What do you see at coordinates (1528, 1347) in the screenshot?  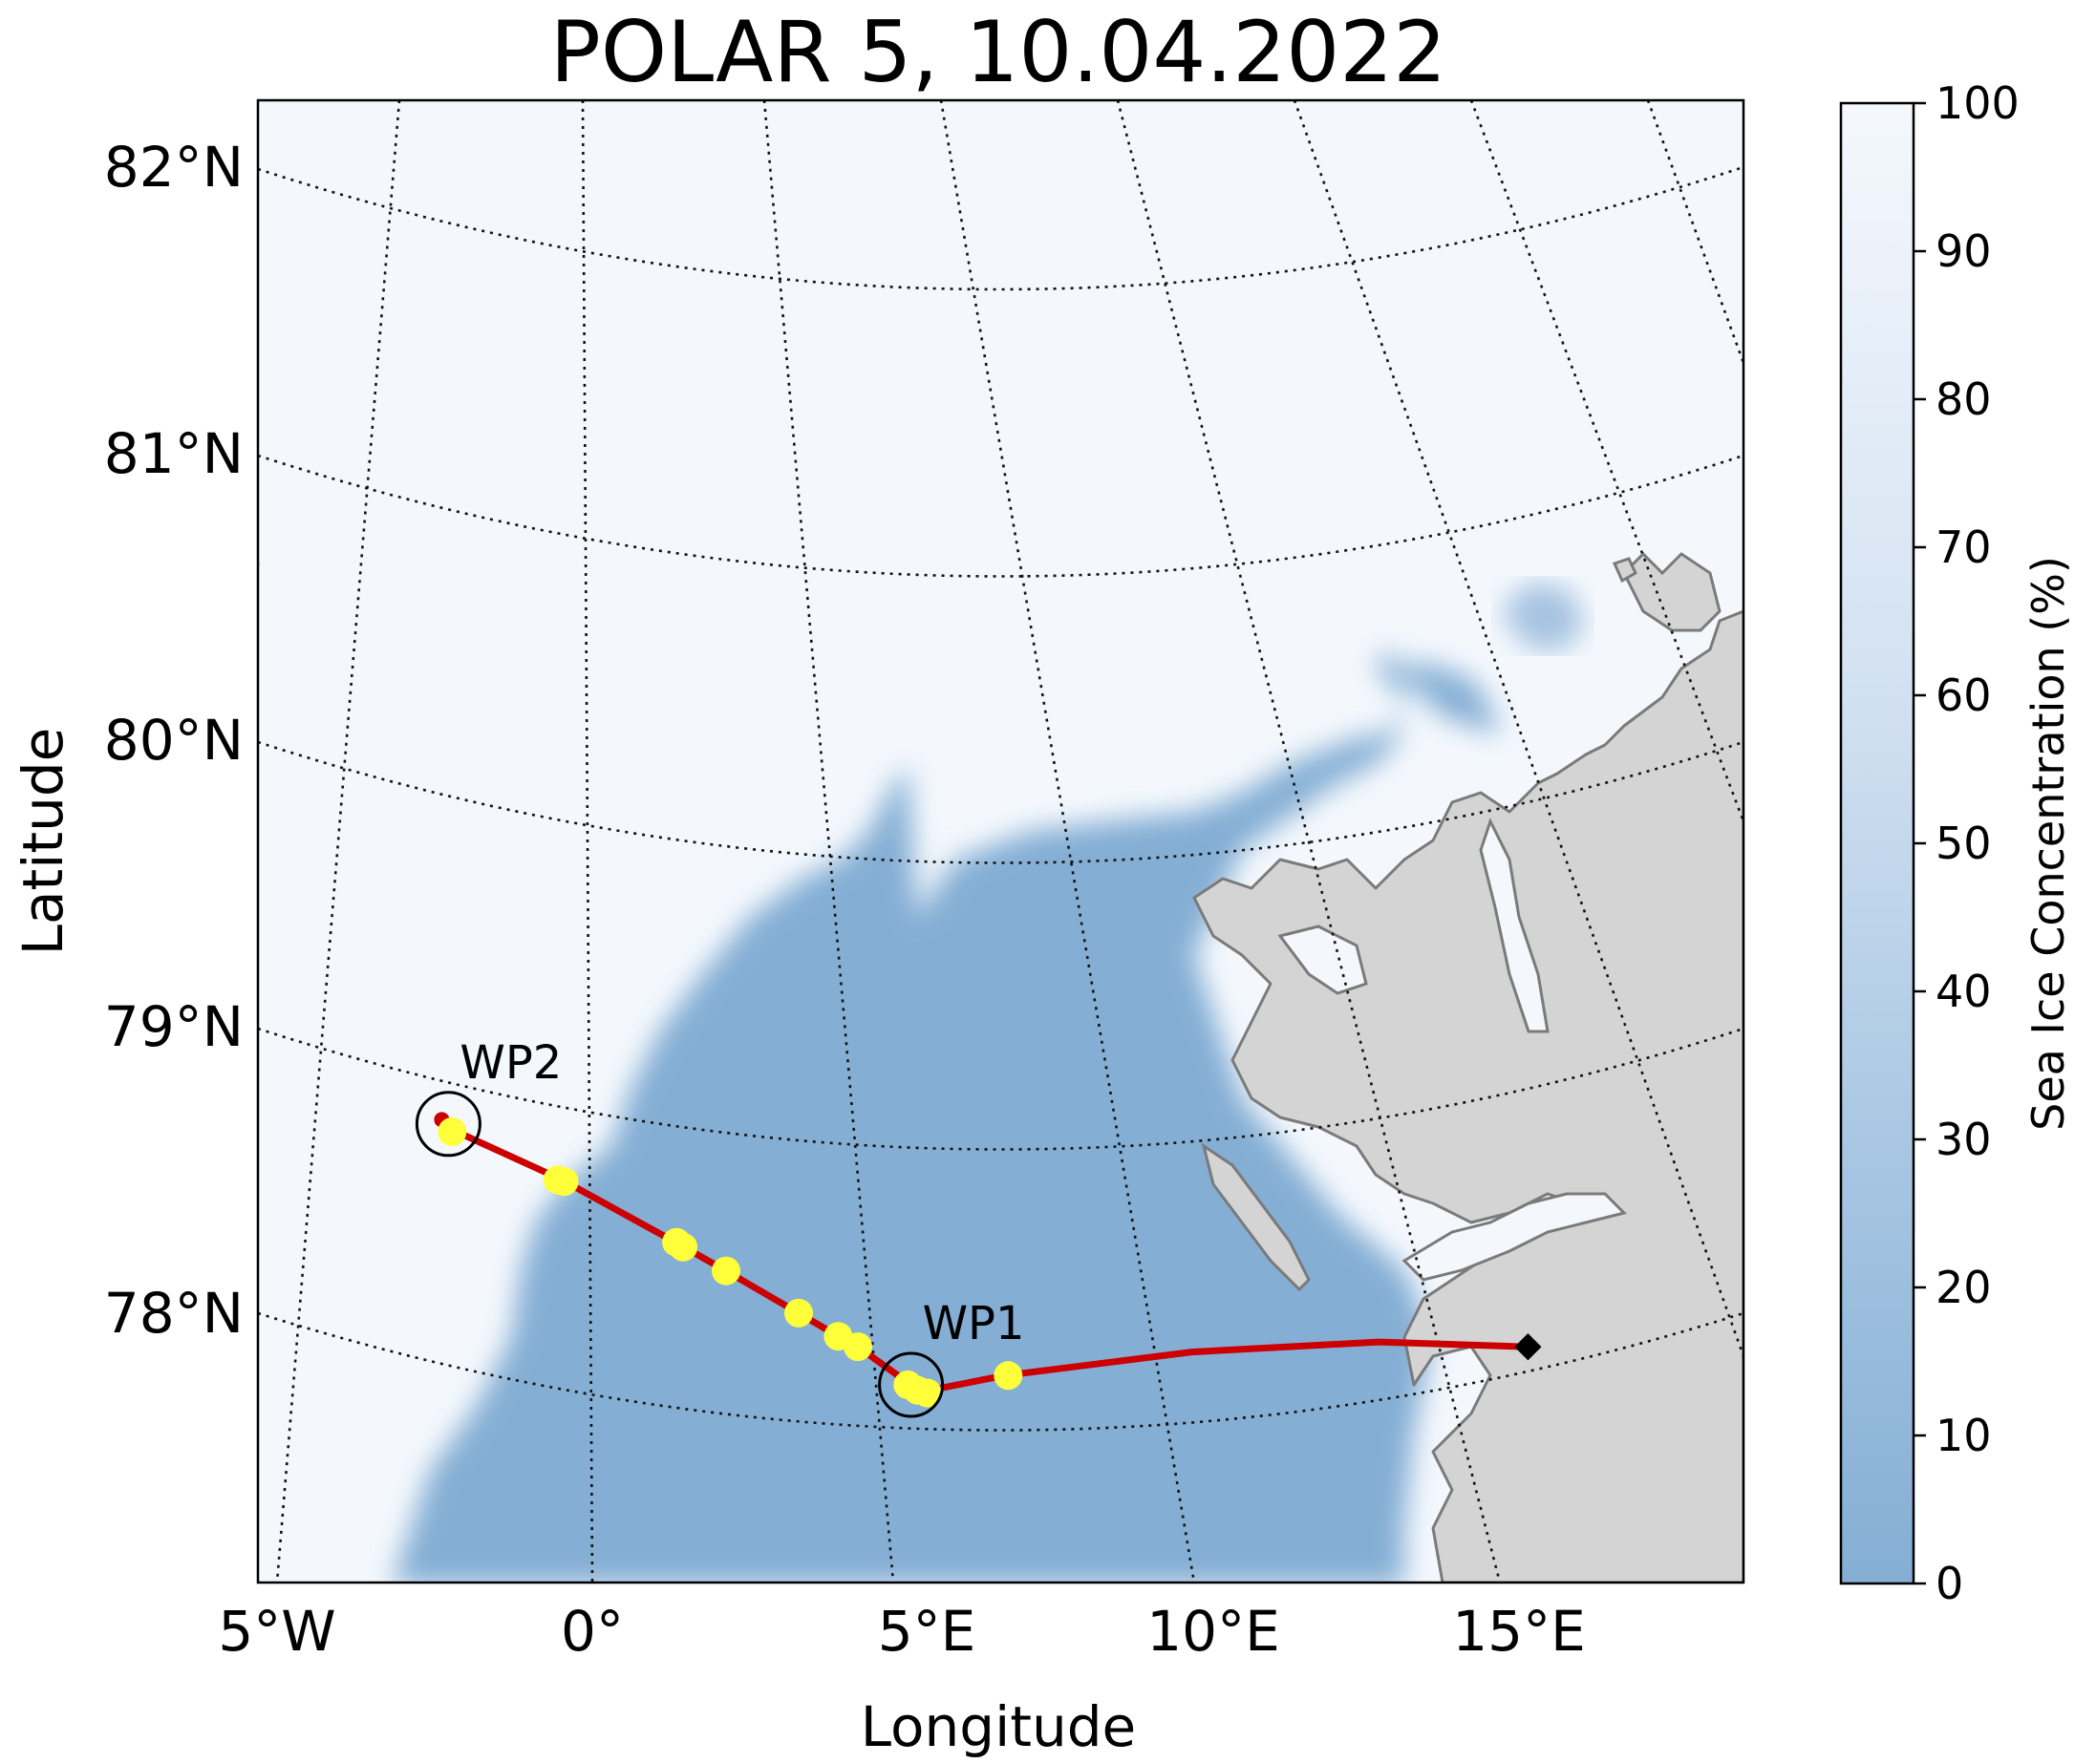 I see `base-diamond-marker` at bounding box center [1528, 1347].